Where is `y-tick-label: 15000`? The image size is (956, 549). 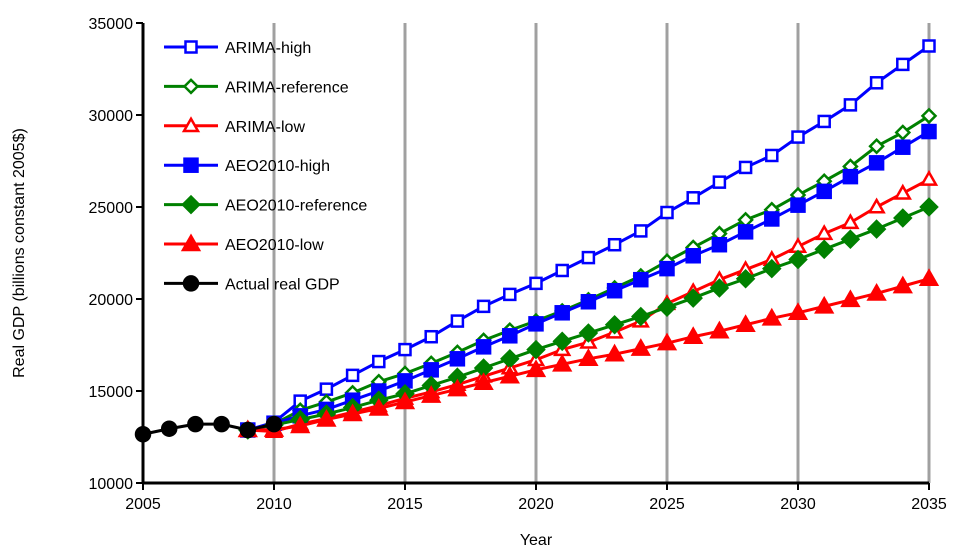
y-tick-label: 15000 is located at coordinates (111, 392).